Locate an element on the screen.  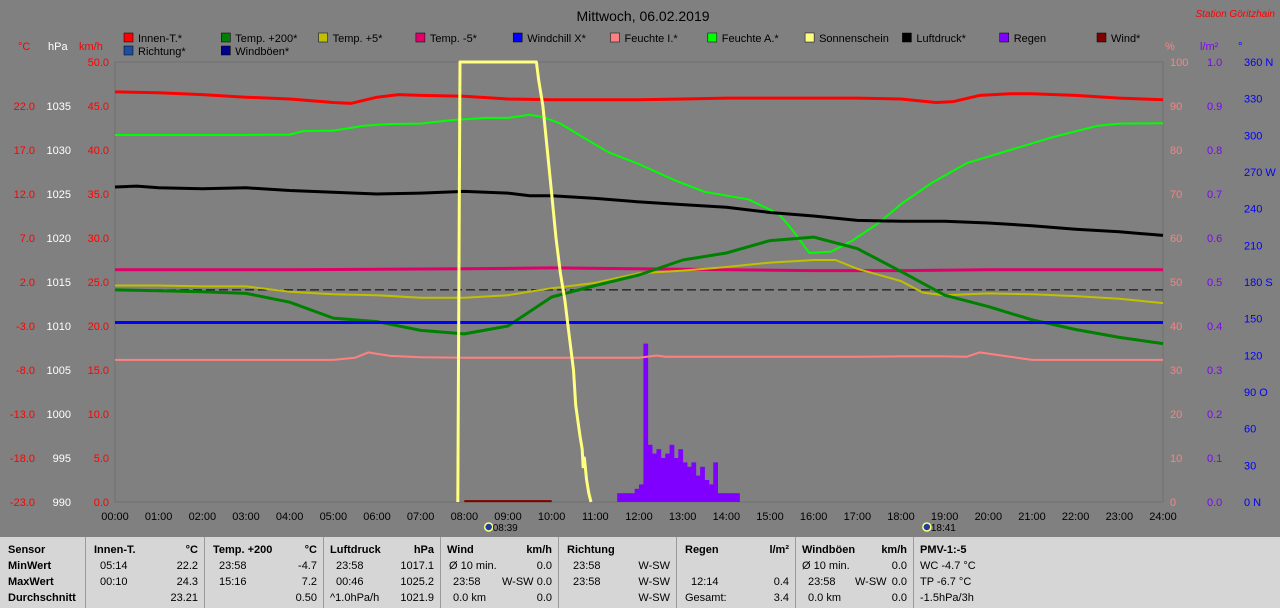
tick-label-lm2: 0.8 is located at coordinates (1214, 151).